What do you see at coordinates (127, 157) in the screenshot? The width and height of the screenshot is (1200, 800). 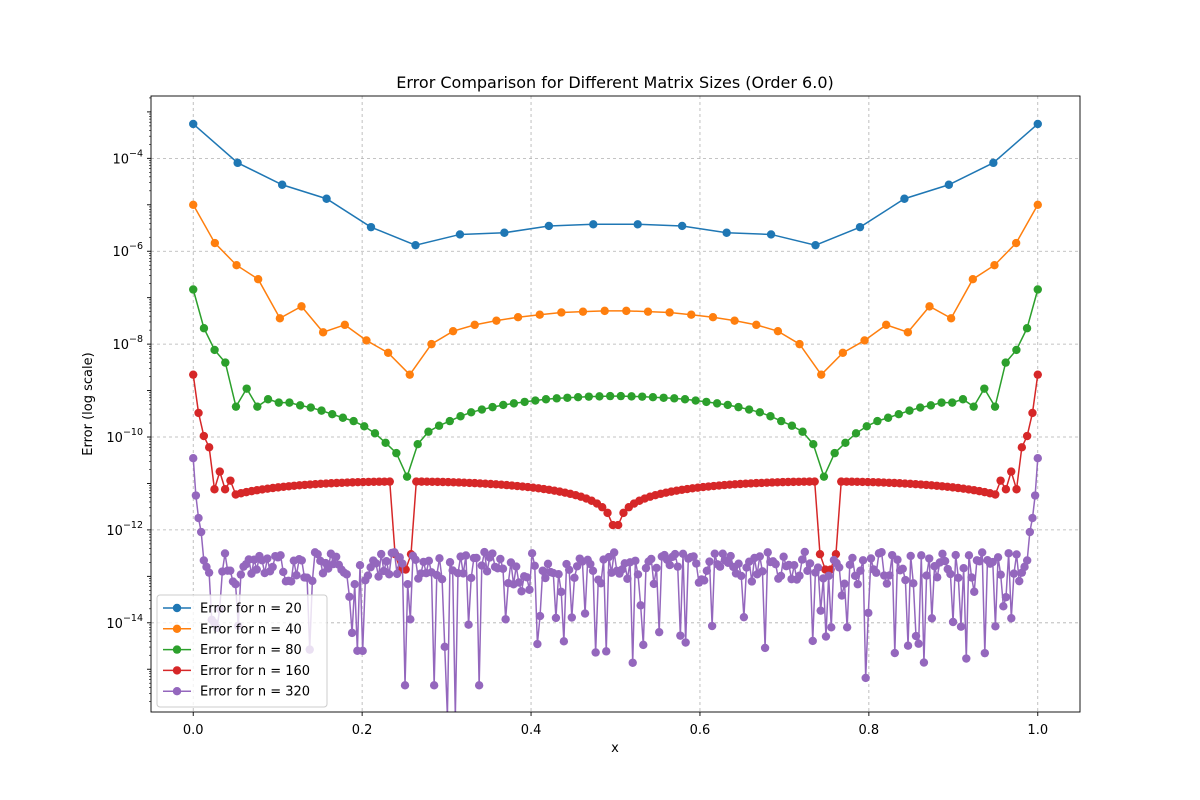 I see `y-tick-label: 10−4` at bounding box center [127, 157].